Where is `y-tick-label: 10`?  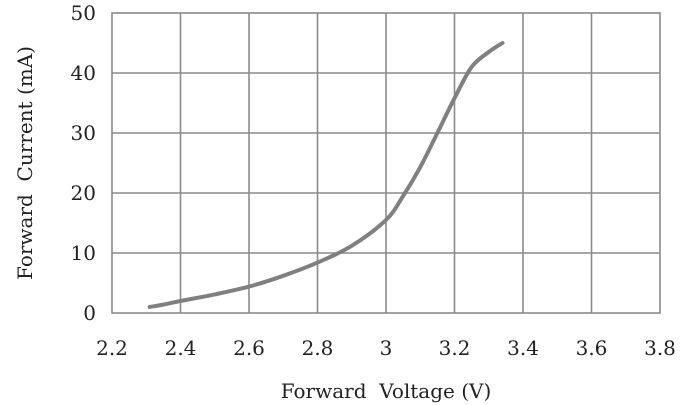
y-tick-label: 10 is located at coordinates (83, 253).